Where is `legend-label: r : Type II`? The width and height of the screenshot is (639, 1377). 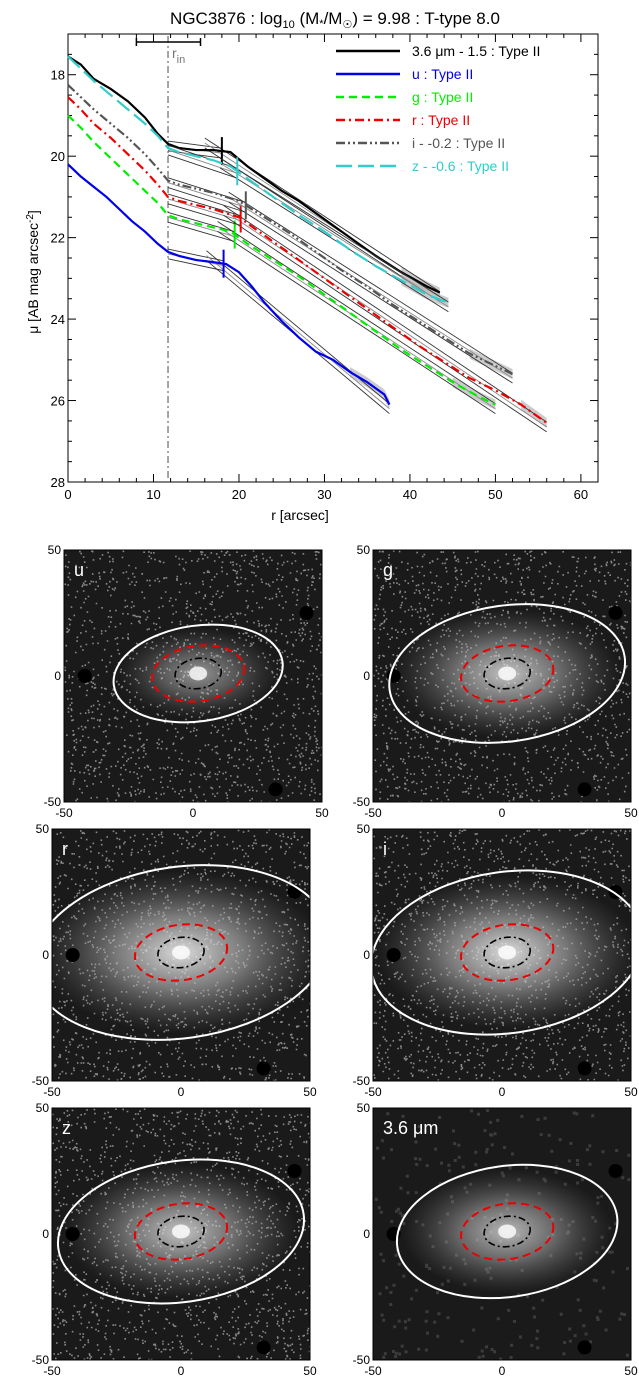
legend-label: r : Type II is located at coordinates (441, 120).